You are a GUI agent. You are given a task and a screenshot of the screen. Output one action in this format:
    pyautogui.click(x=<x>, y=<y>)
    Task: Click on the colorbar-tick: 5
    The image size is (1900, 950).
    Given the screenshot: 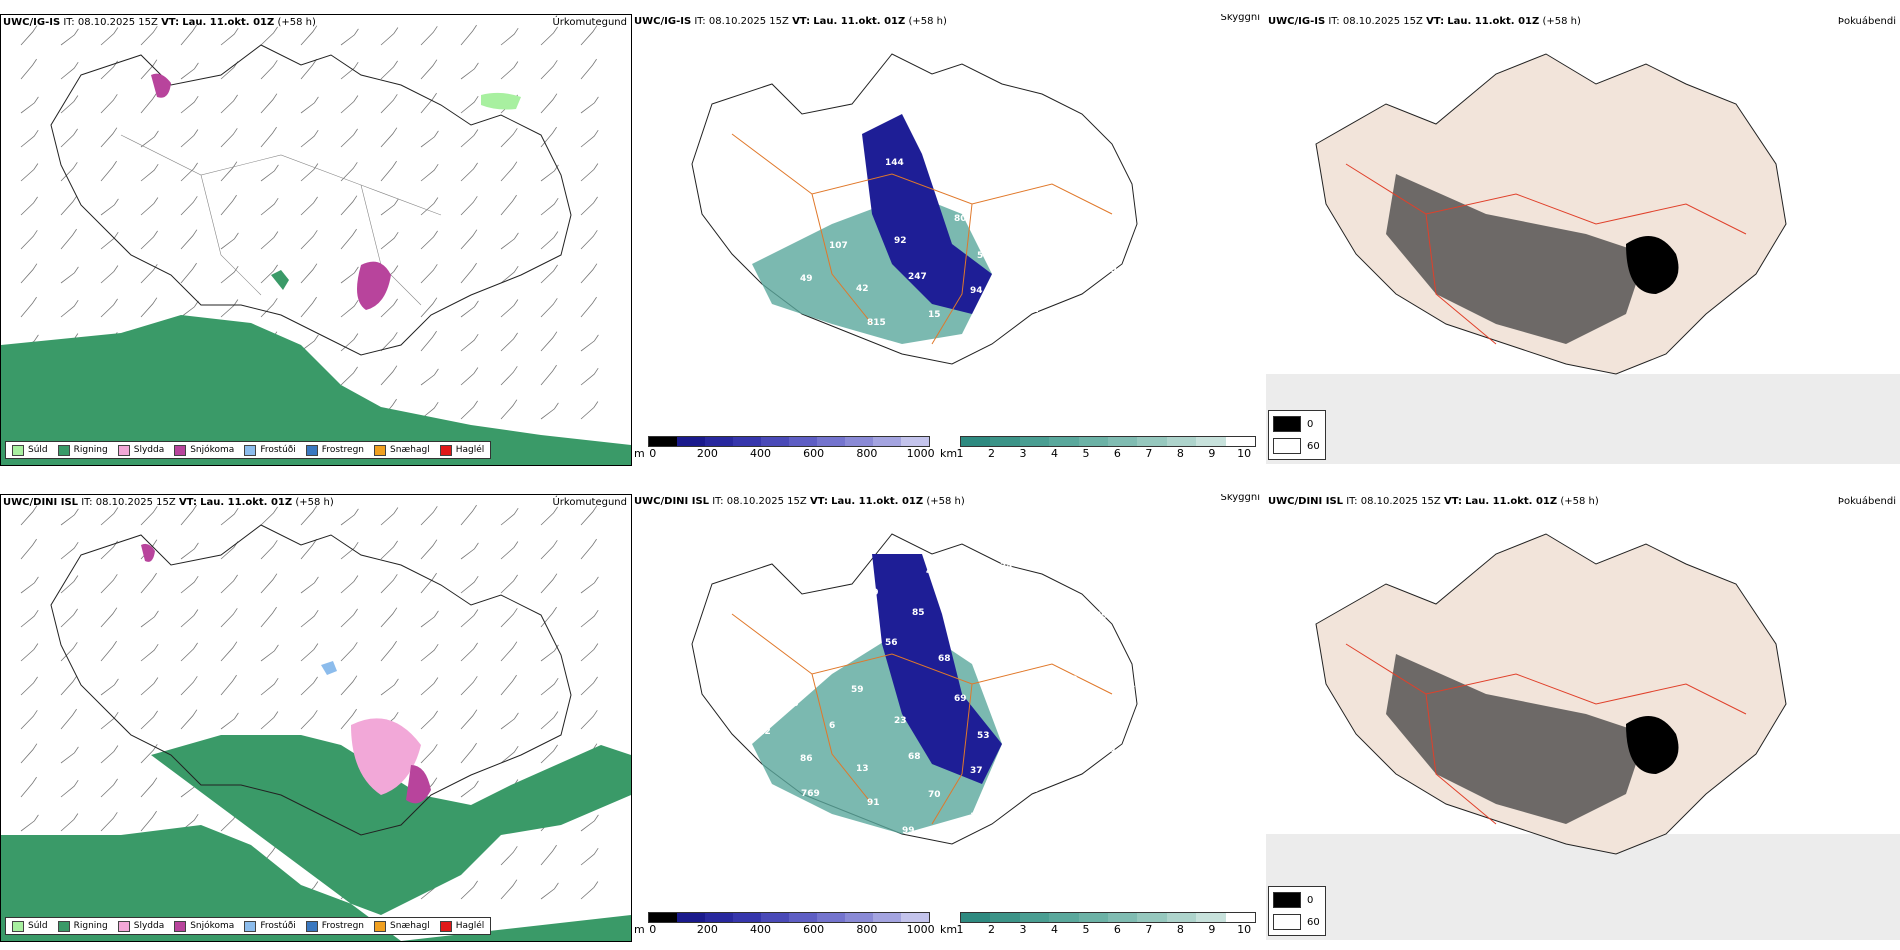 What is the action you would take?
    pyautogui.click(x=1086, y=929)
    